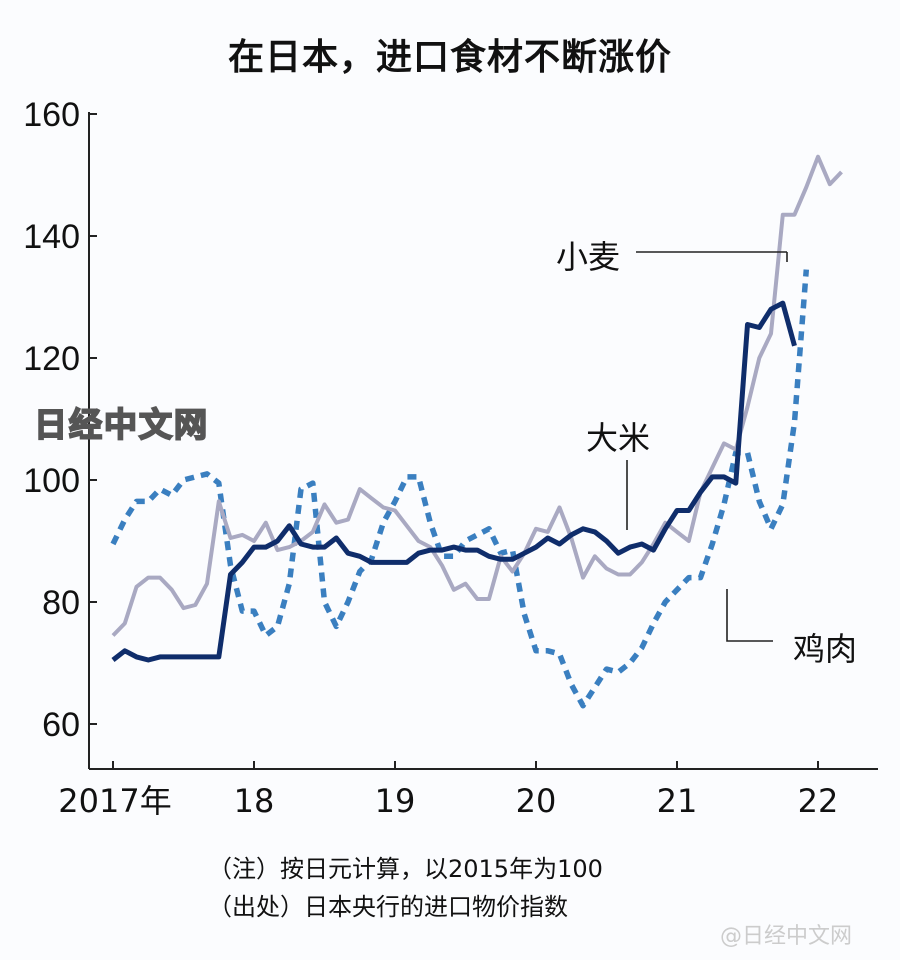 This screenshot has height=960, width=900. Describe the element at coordinates (51, 359) in the screenshot. I see `y-tick-label: 120` at that location.